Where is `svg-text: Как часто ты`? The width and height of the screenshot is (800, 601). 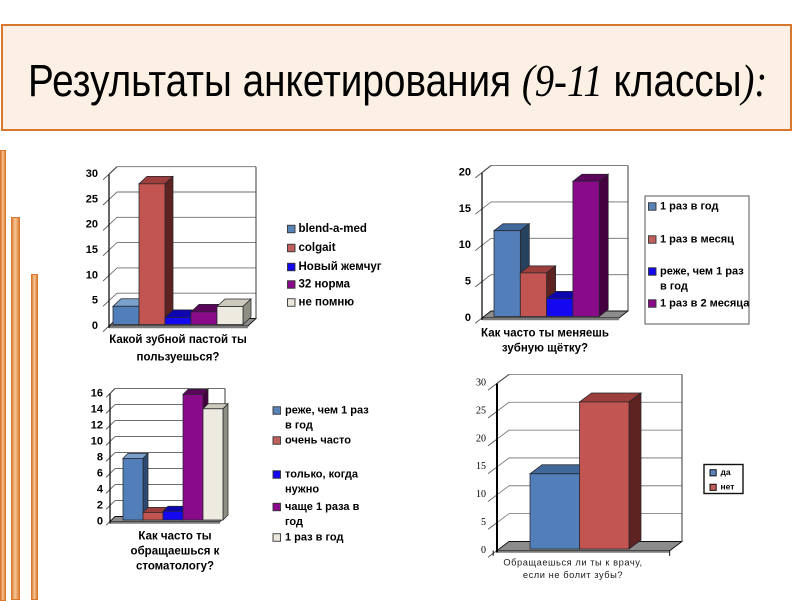
svg-text: Как часто ты is located at coordinates (174, 537).